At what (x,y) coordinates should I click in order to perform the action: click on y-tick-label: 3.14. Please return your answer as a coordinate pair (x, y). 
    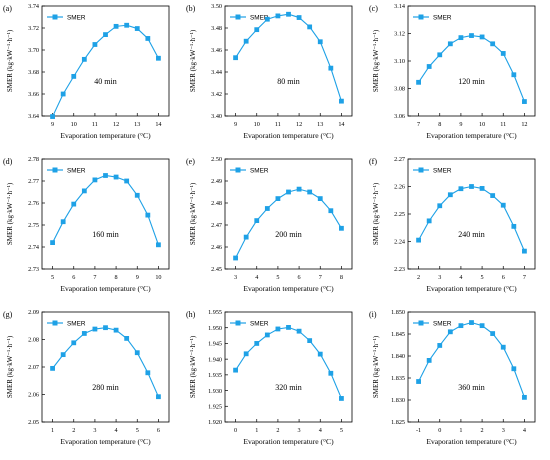
    Looking at the image, I should click on (399, 6).